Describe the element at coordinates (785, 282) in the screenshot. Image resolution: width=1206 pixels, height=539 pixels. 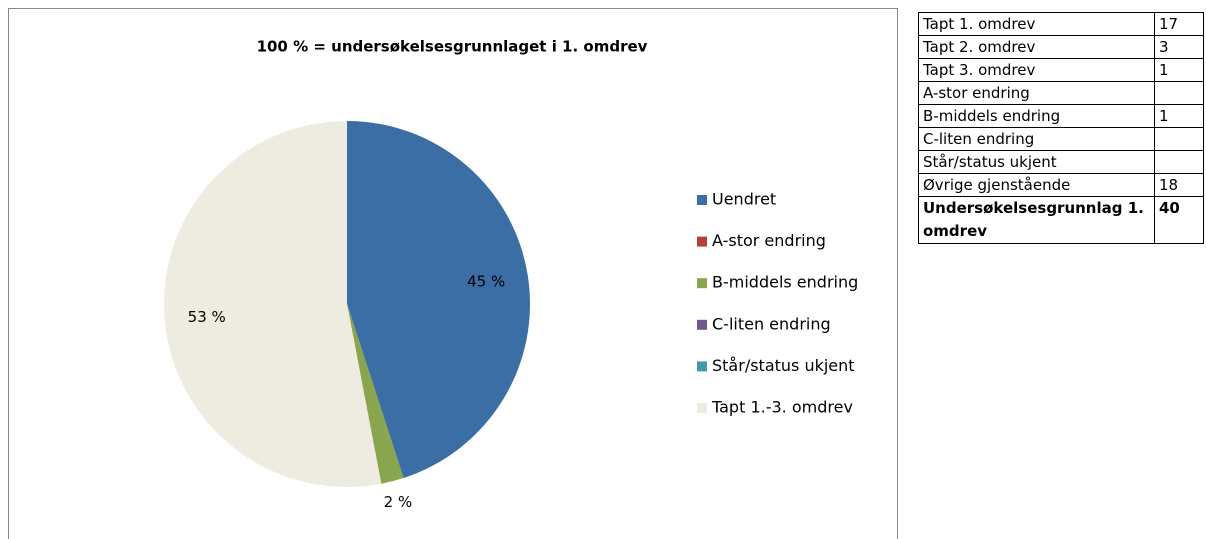
I see `legend-label: B-middels endring` at that location.